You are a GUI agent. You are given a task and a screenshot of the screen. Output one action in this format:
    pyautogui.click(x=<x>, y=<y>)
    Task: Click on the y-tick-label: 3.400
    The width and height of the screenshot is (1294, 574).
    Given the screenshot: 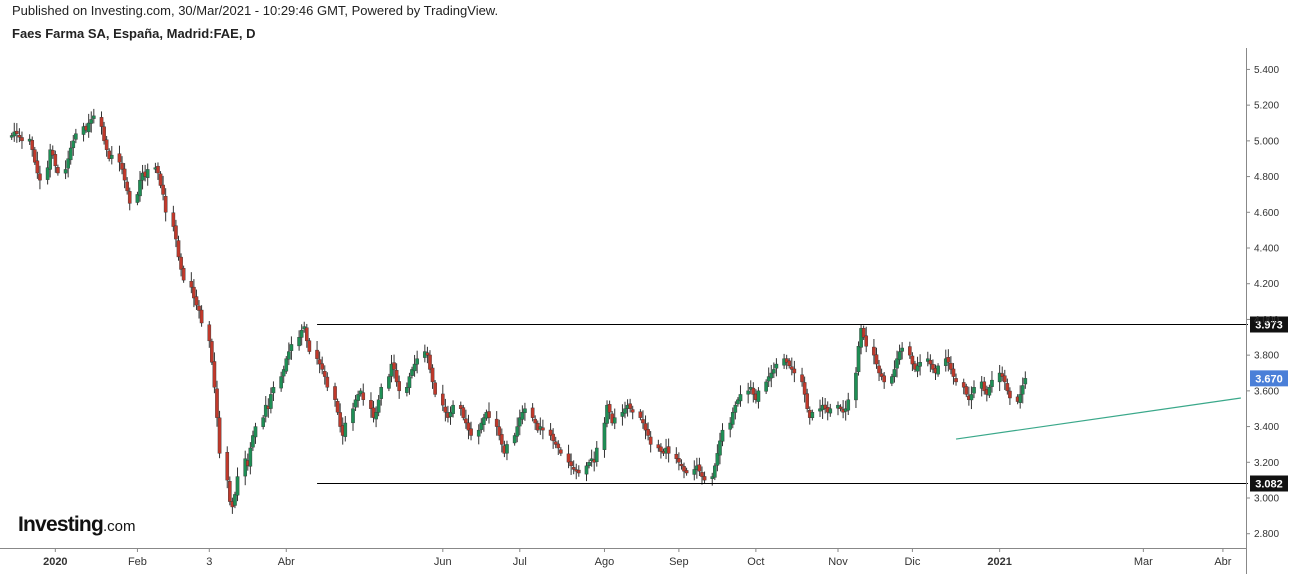 What is the action you would take?
    pyautogui.click(x=1266, y=427)
    